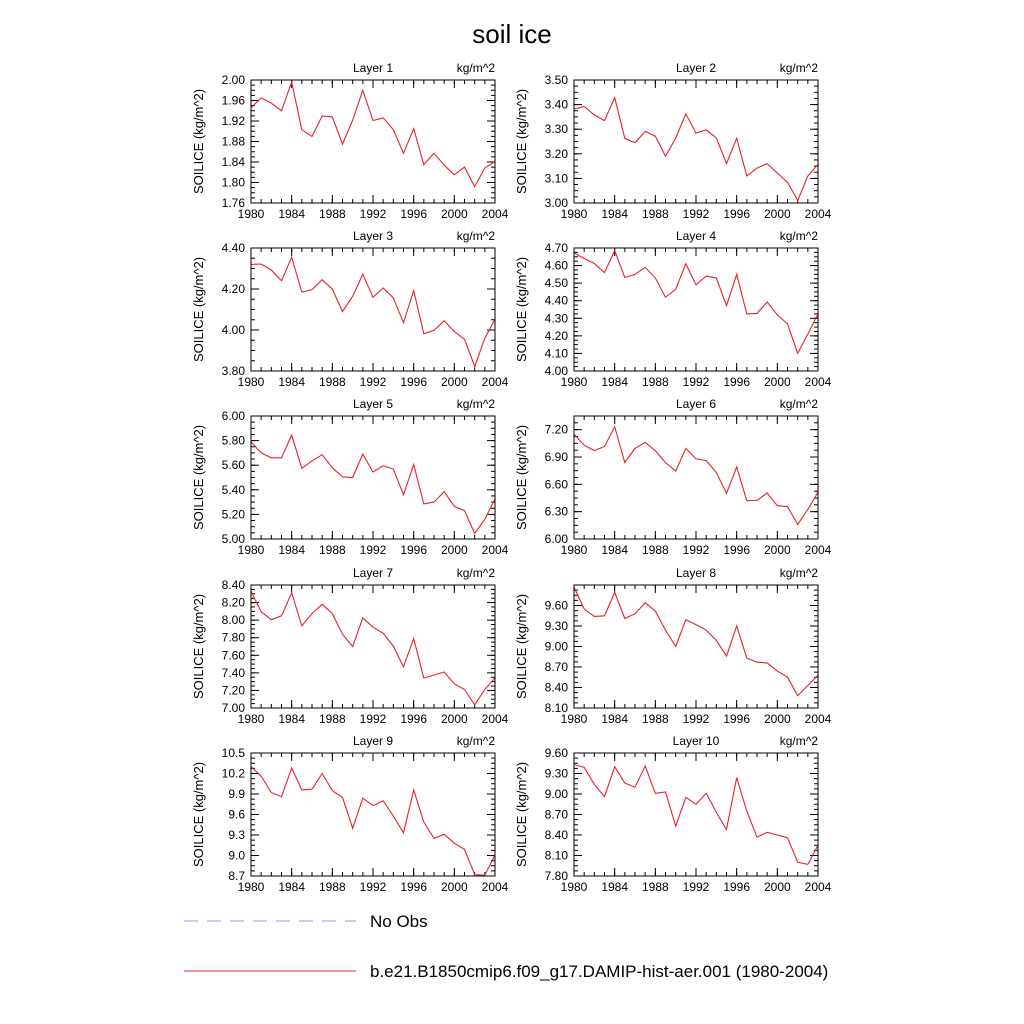 The height and width of the screenshot is (1024, 1024). Describe the element at coordinates (236, 856) in the screenshot. I see `y-tick-label: 9.0` at that location.